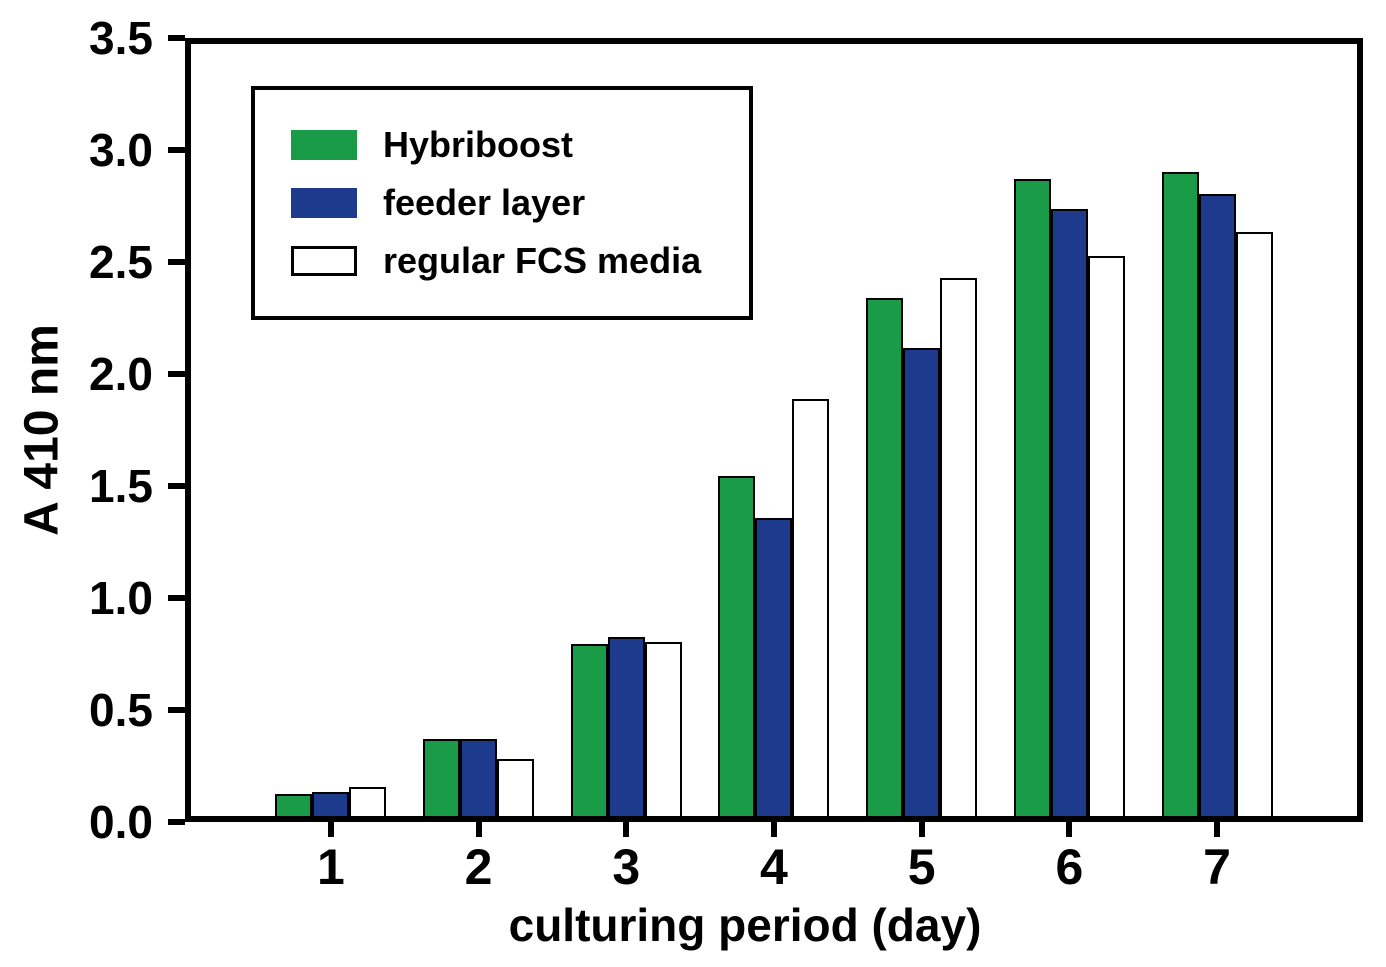  What do you see at coordinates (324, 145) in the screenshot?
I see `legend-swatch-hybriboost` at bounding box center [324, 145].